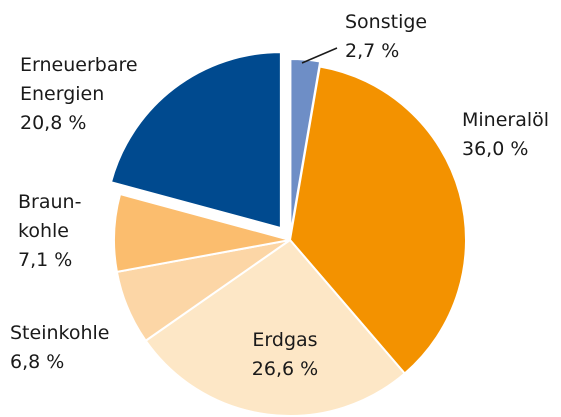 The width and height of the screenshot is (561, 417). I want to click on slice-label: Mineralöl 36,0 %, so click(505, 134).